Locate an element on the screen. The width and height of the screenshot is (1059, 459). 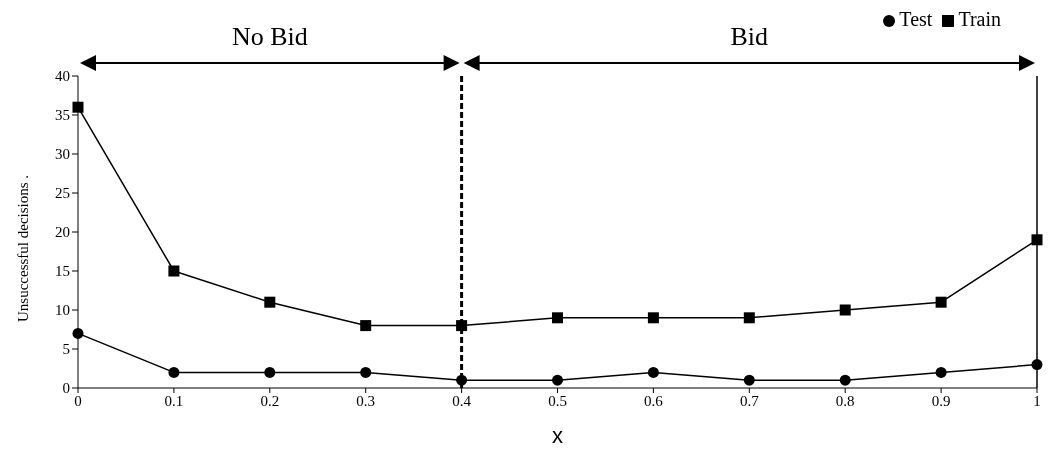
legend-label: Test is located at coordinates (916, 19).